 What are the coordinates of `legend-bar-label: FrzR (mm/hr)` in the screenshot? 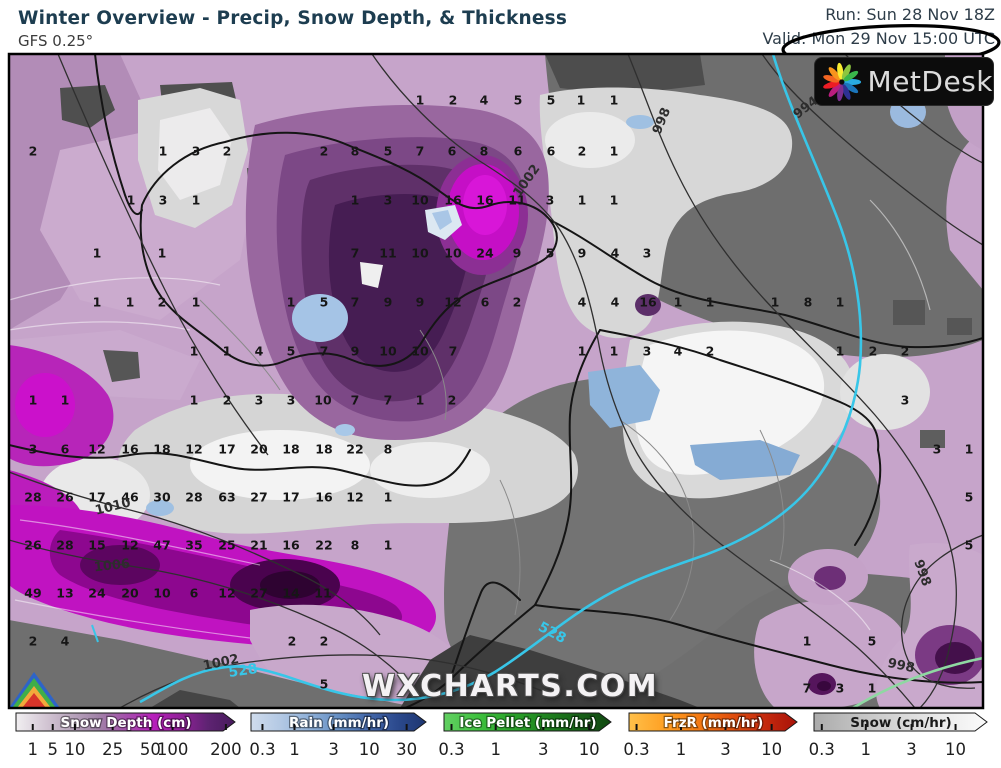 It's located at (714, 723).